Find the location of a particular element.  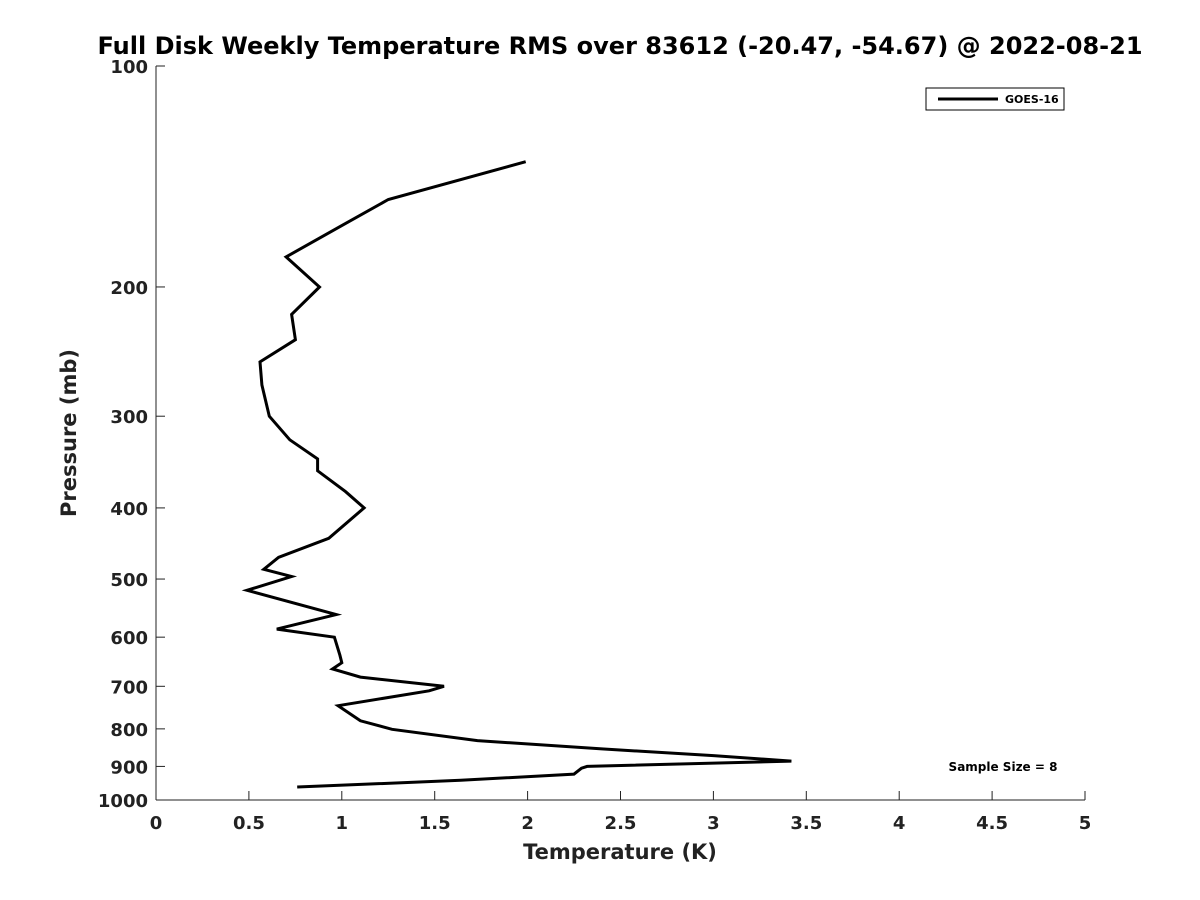

legend-entry: GOES-16 is located at coordinates (1032, 99).